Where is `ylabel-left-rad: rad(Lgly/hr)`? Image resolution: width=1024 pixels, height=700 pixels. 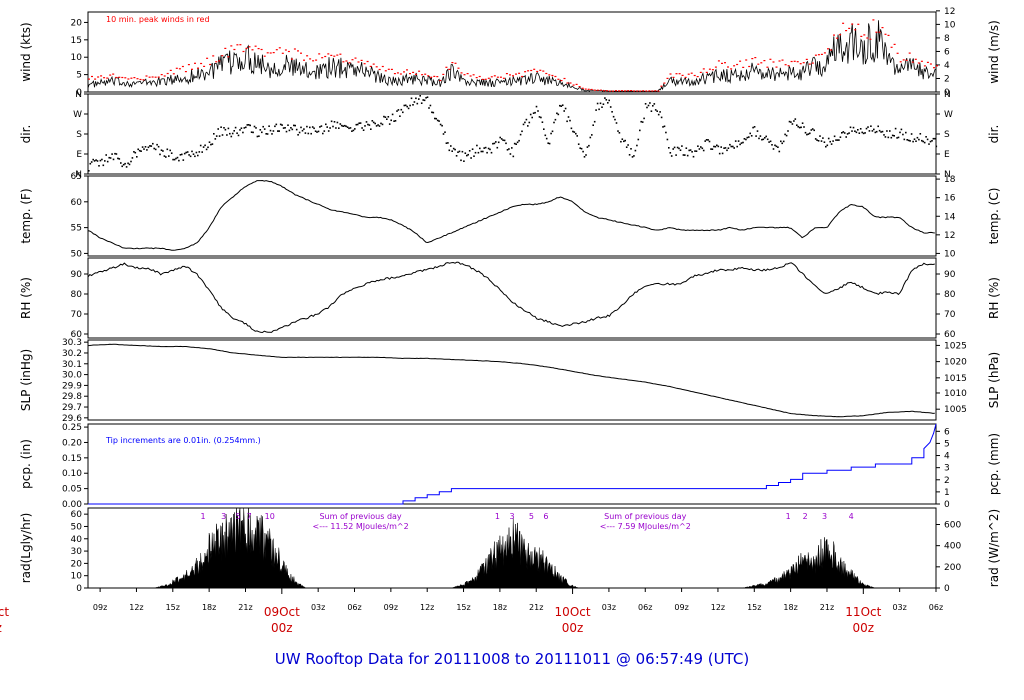 ylabel-left-rad: rad(Lgly/hr) is located at coordinates (26, 548).